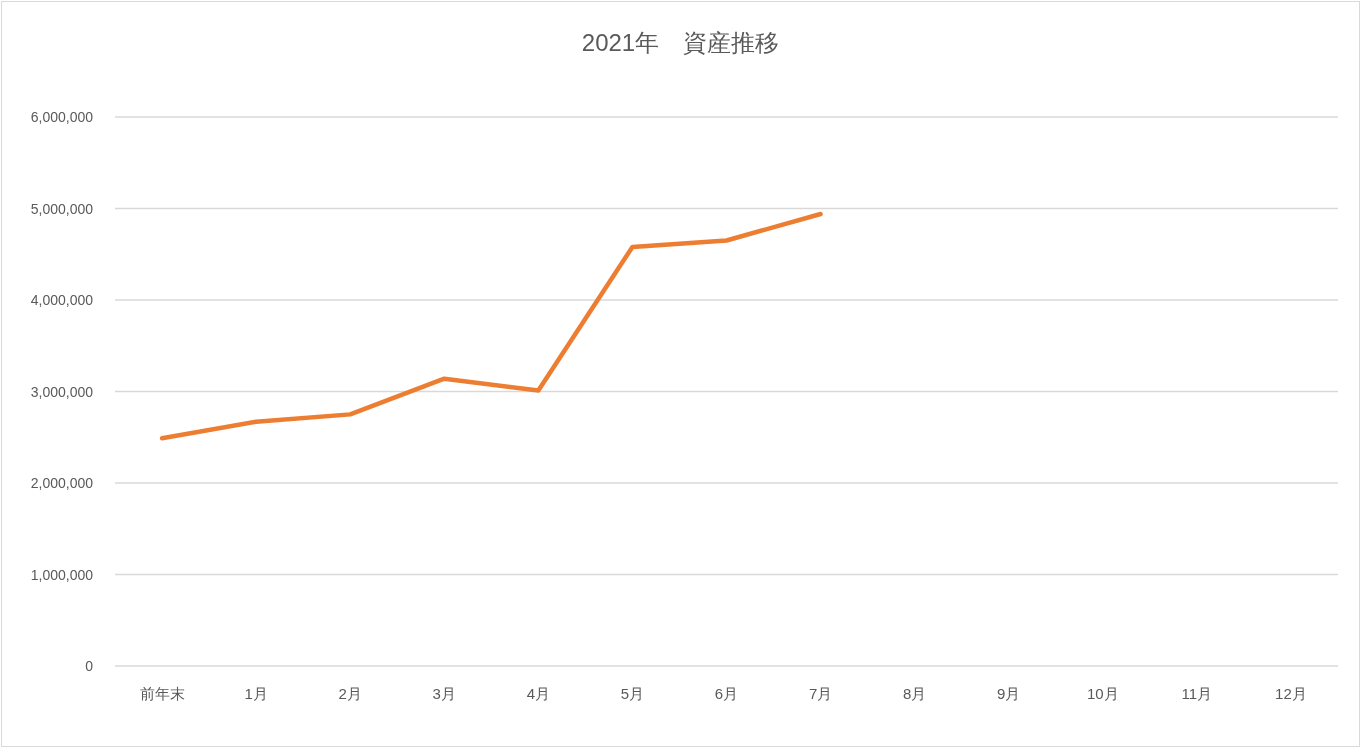  What do you see at coordinates (632, 693) in the screenshot?
I see `x-tick-label: 5月` at bounding box center [632, 693].